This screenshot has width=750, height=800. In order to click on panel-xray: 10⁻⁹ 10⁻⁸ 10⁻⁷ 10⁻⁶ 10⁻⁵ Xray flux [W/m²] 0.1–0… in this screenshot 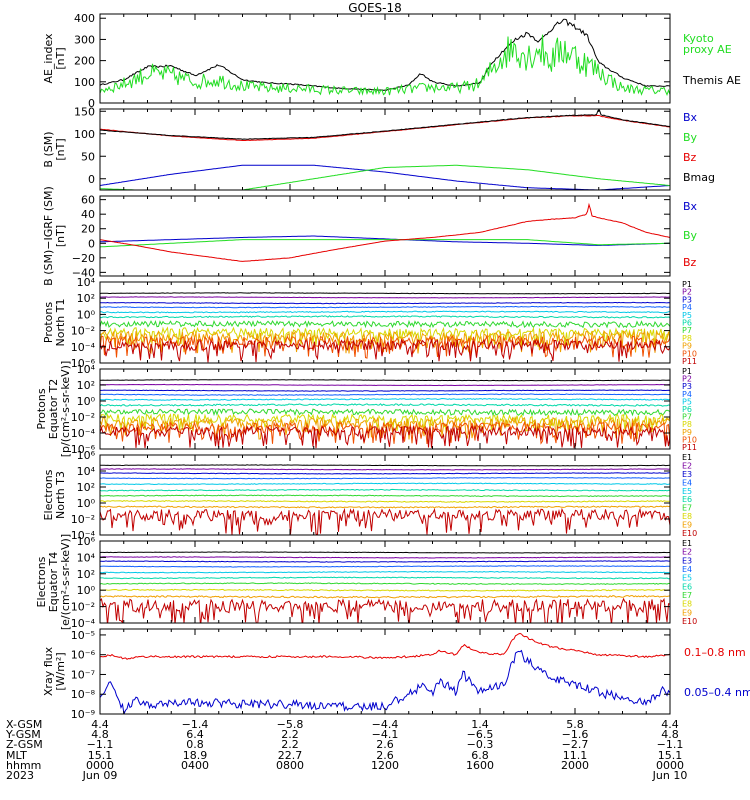, I will do `click(396, 674)`.